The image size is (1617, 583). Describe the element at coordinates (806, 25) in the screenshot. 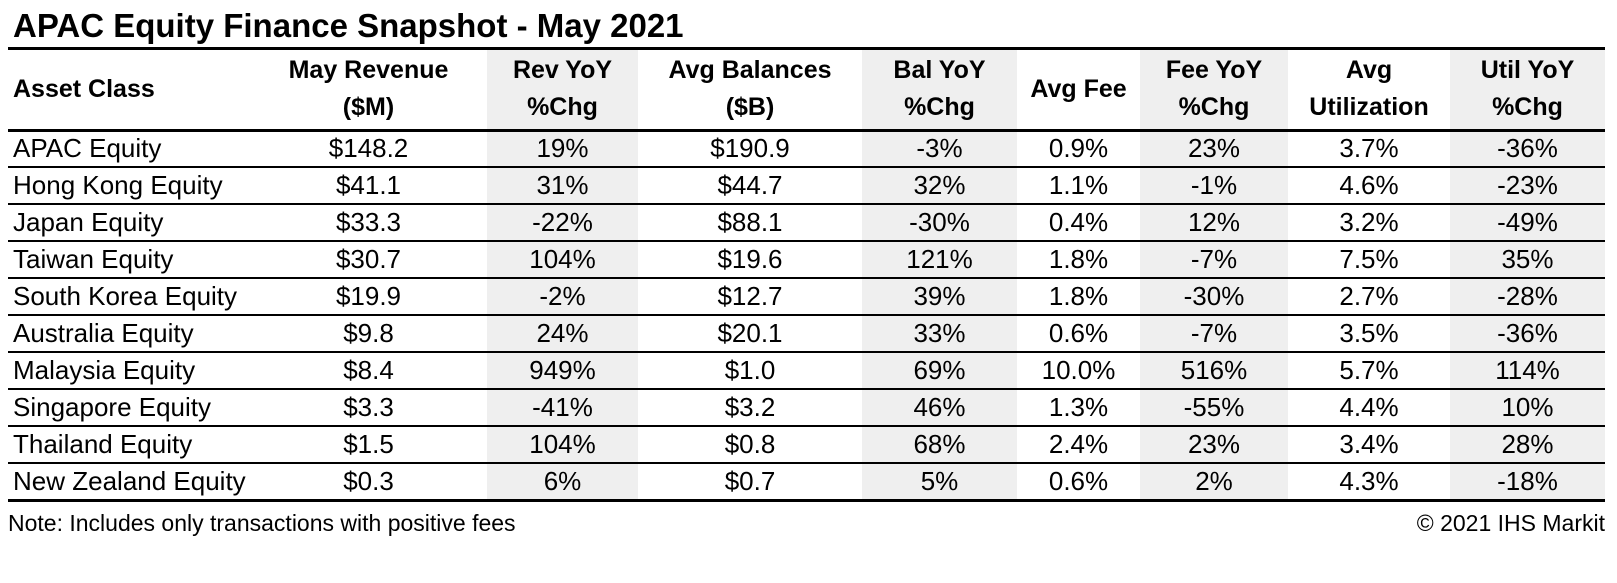

I see `page-title: APAC Equity Finance Snapshot - May 2021` at that location.